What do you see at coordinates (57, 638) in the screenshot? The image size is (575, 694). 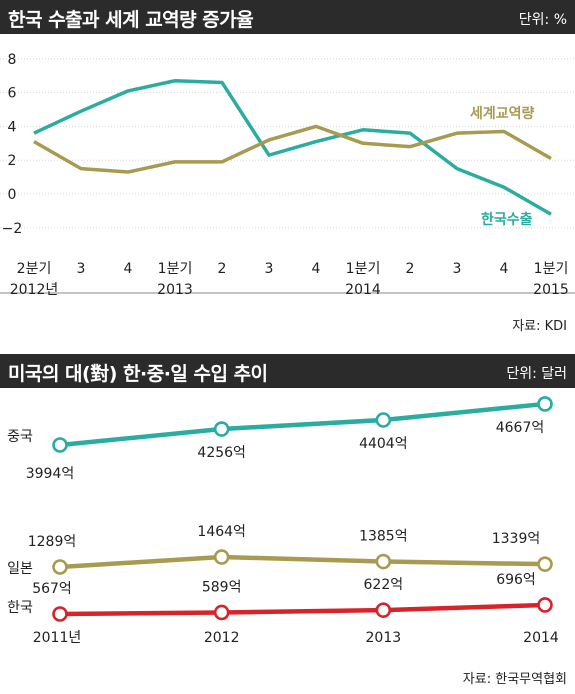 I see `x-tick-label: 2011년` at bounding box center [57, 638].